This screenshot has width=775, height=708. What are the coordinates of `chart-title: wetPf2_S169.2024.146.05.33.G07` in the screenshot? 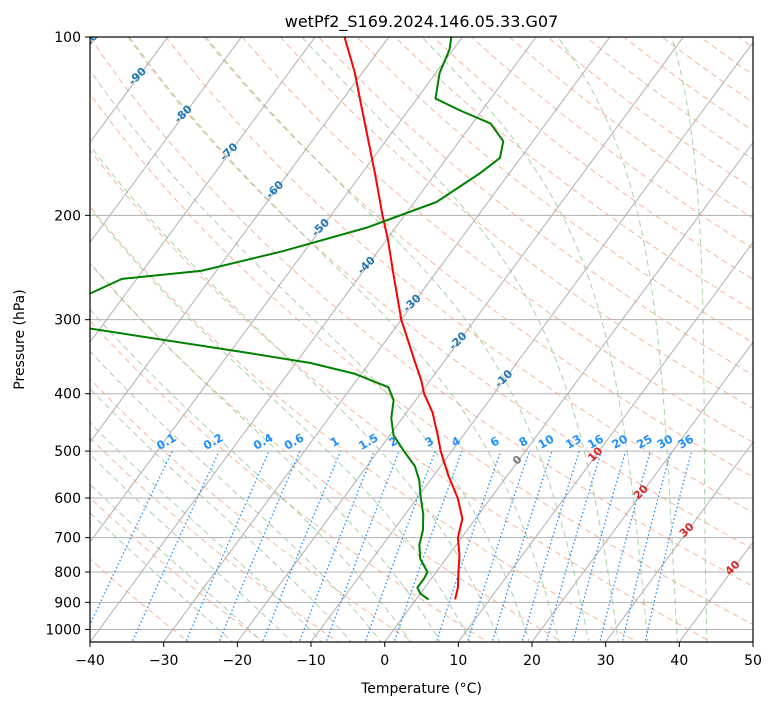 It's located at (422, 22).